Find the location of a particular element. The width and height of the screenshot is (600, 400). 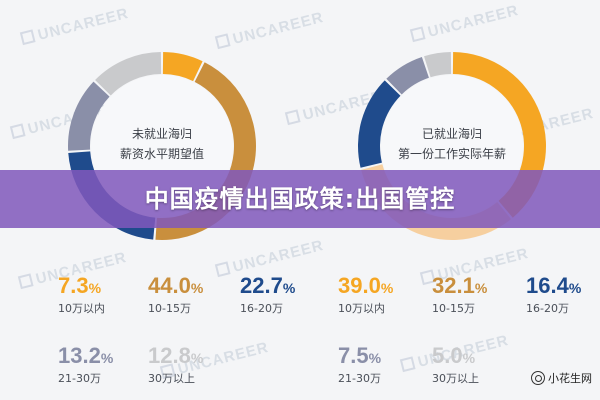

source-badge: 小花生网 is located at coordinates (561, 378).